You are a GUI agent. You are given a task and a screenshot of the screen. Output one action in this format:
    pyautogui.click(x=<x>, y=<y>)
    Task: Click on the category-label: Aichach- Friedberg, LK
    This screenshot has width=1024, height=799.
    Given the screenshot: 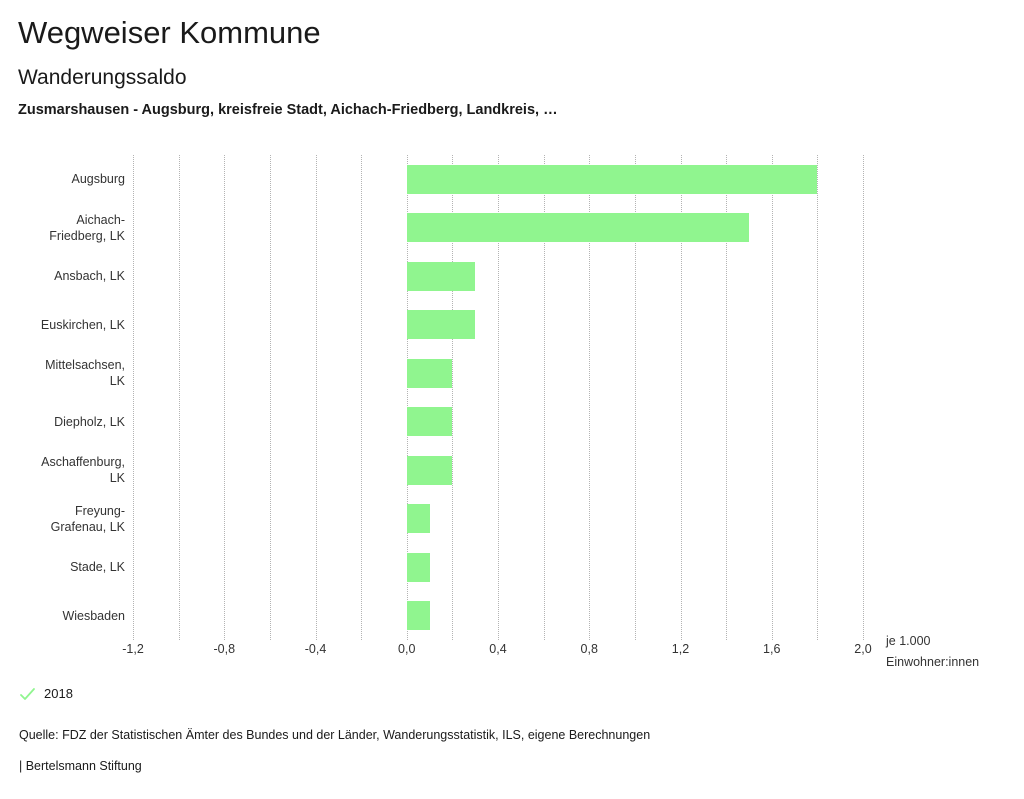 What is the action you would take?
    pyautogui.click(x=87, y=227)
    